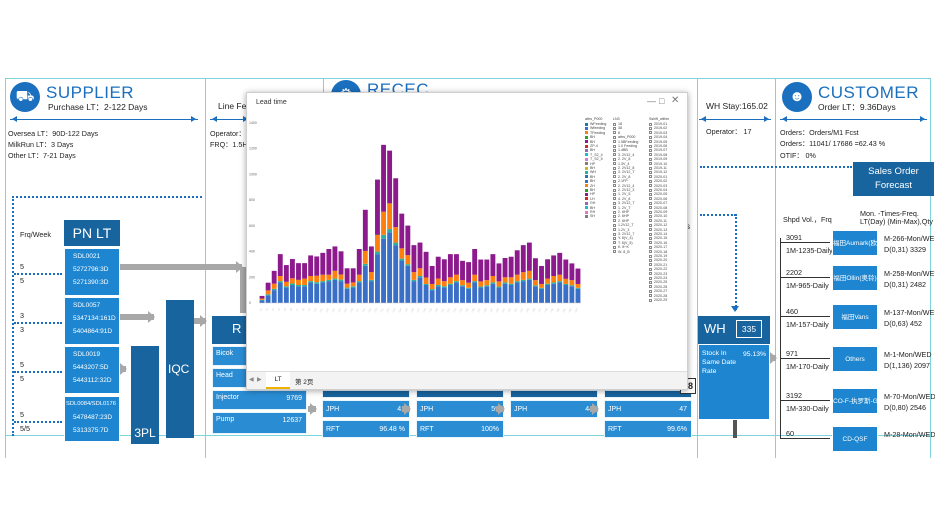 This screenshot has width=935, height=522. I want to click on legend-item: 1.3V_4, so click(621, 164).